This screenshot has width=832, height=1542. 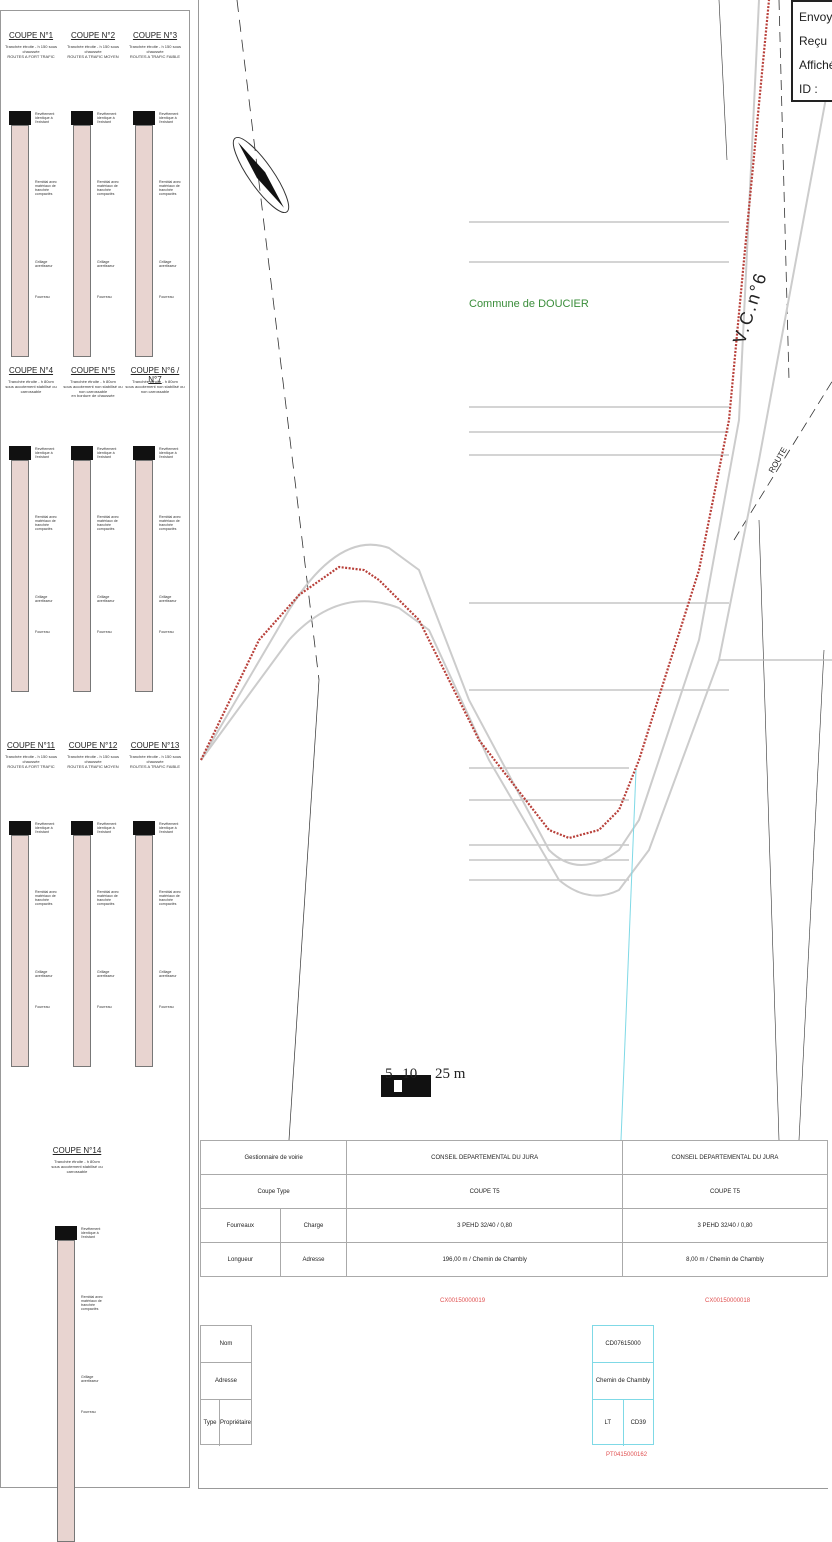 I want to click on scale-tick-label: 5, so click(x=389, y=1074).